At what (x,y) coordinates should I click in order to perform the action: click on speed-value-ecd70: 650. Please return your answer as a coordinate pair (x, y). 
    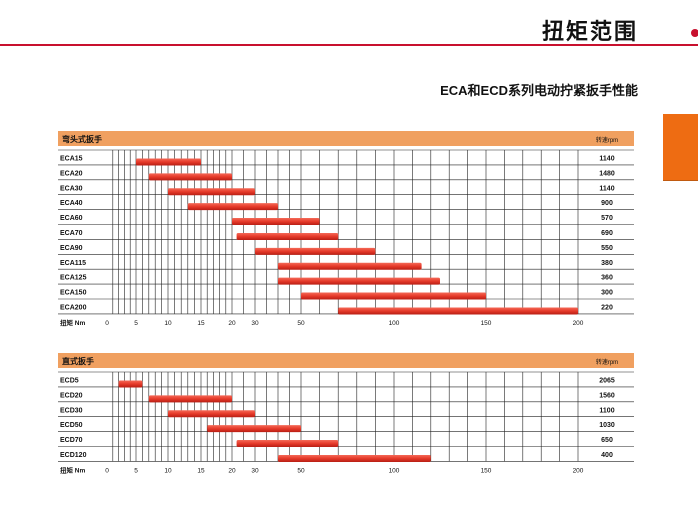
    Looking at the image, I should click on (607, 440).